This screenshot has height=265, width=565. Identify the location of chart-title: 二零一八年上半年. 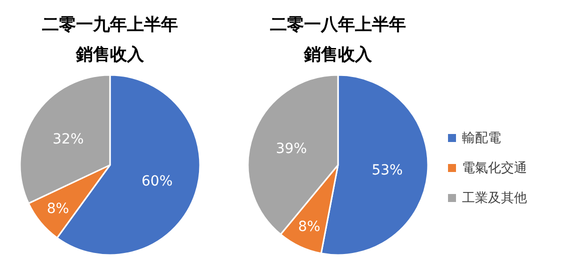
(338, 24).